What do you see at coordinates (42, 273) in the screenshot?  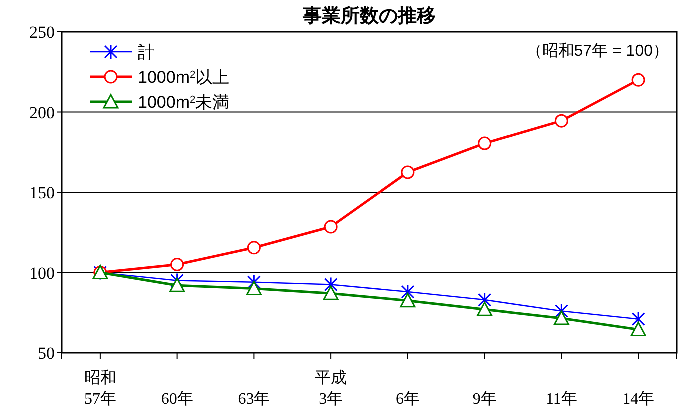 I see `y-tick-label: 100` at bounding box center [42, 273].